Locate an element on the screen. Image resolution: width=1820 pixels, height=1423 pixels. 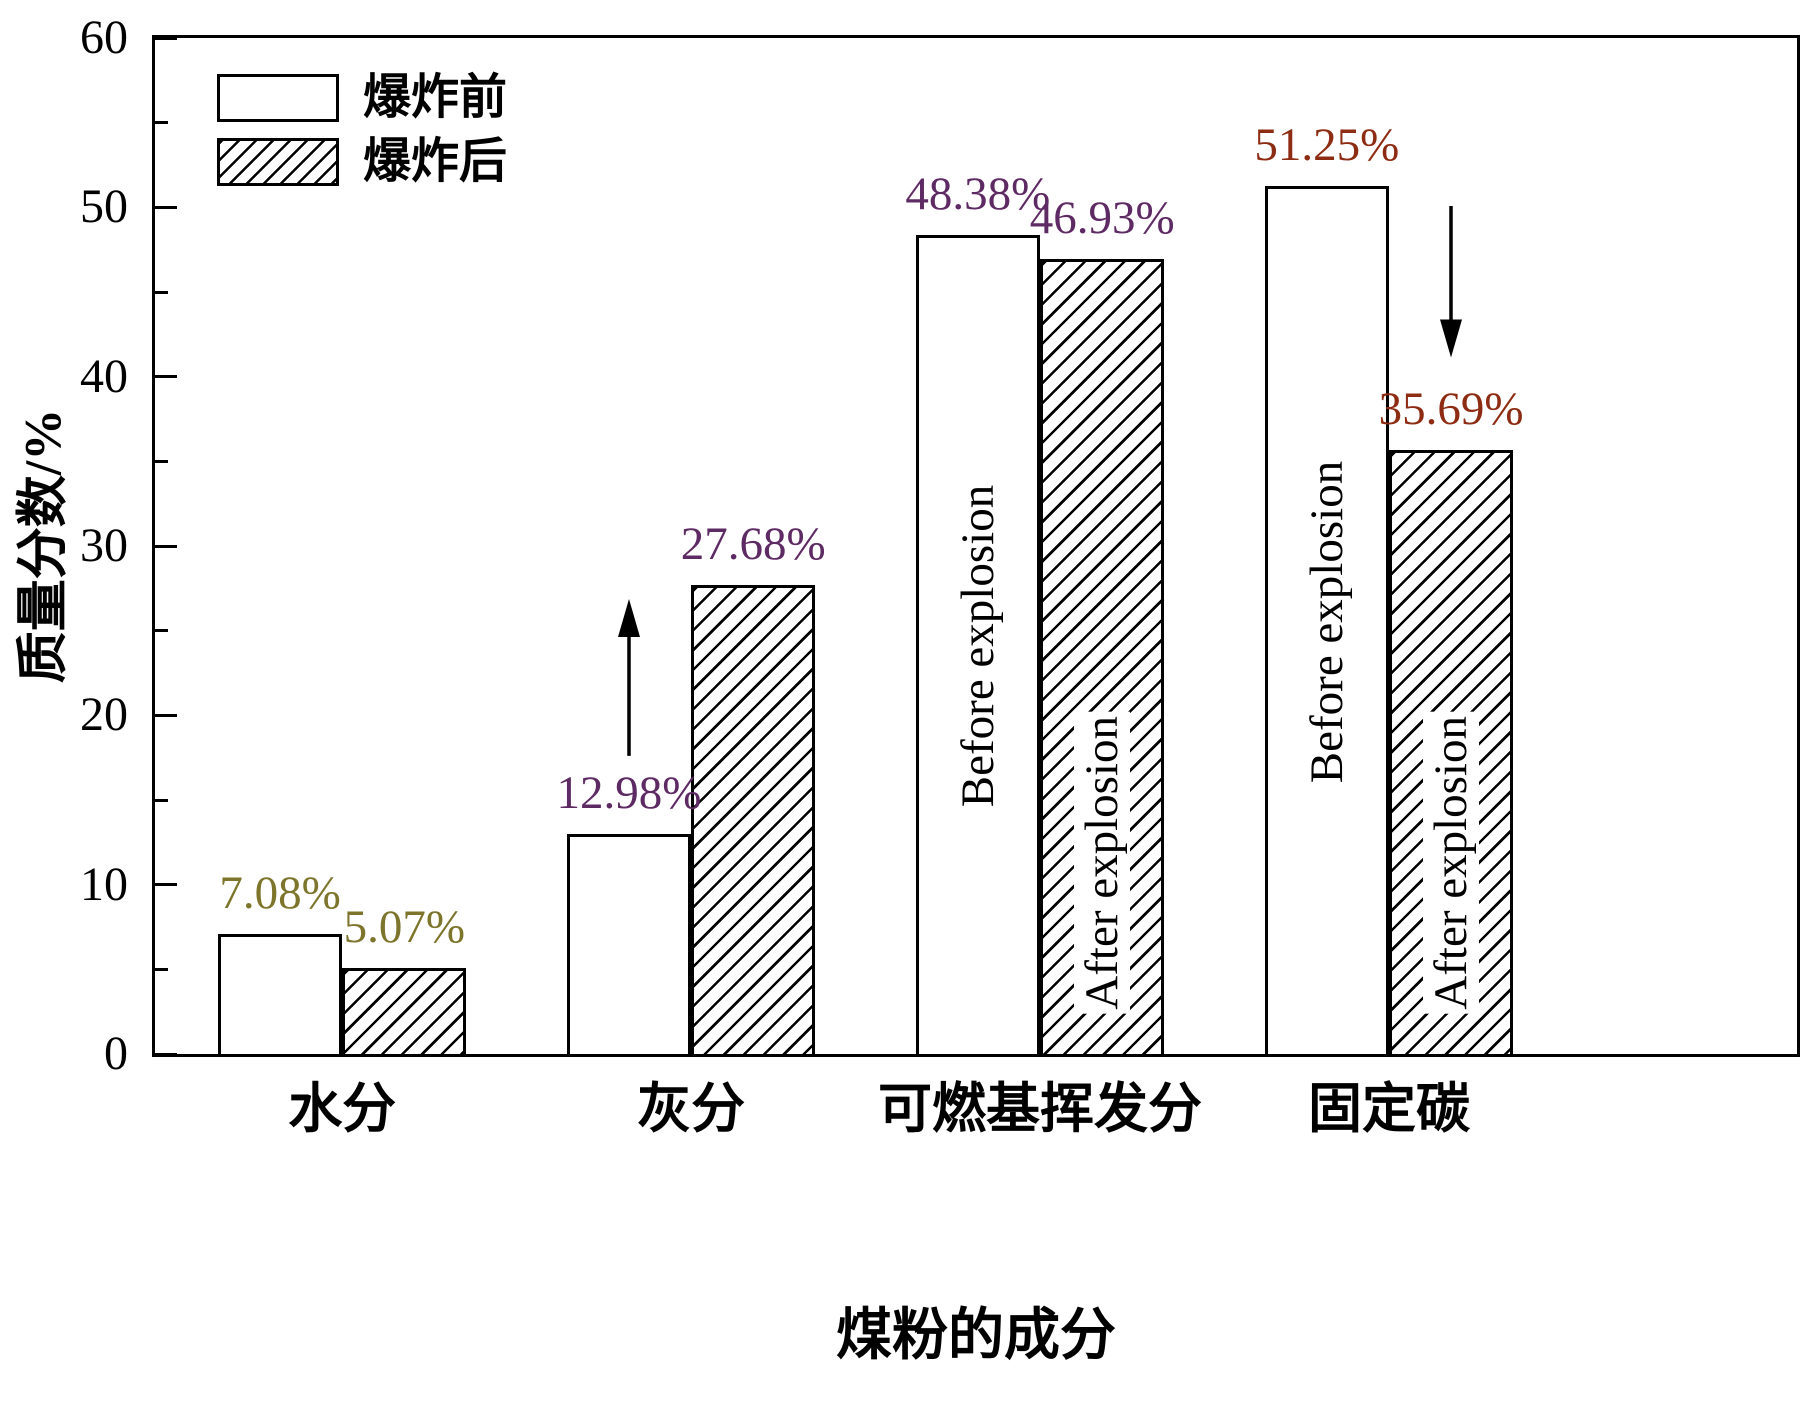
bar-after-explosion-group1 is located at coordinates (753, 819).